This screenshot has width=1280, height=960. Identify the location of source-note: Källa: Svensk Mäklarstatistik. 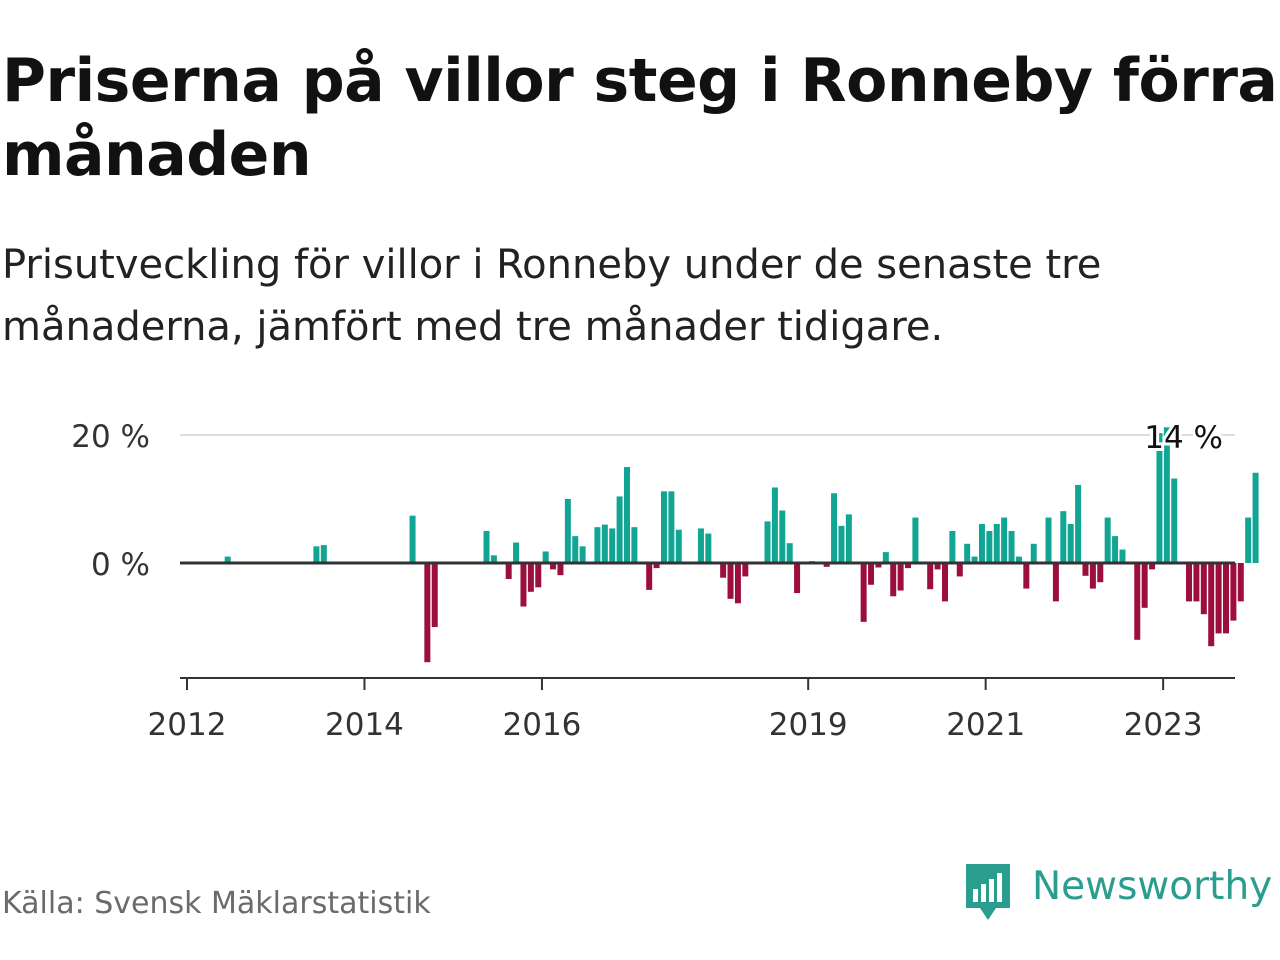
(216, 903).